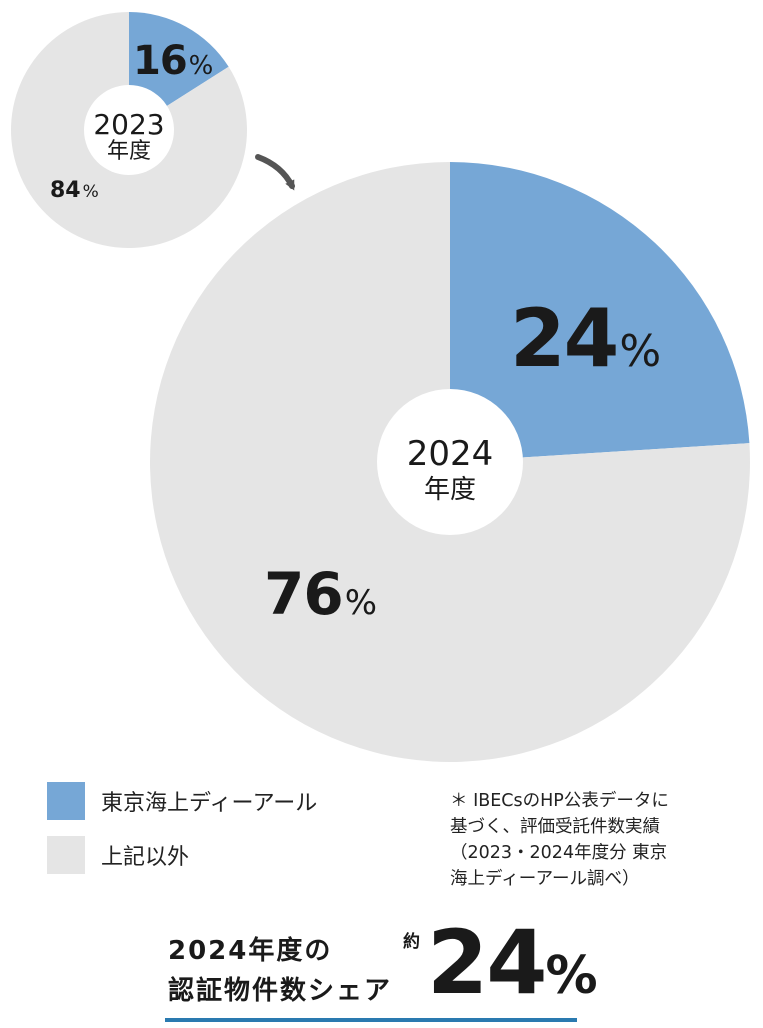  Describe the element at coordinates (74, 190) in the screenshot. I see `pie-slice-label: 84%` at that location.